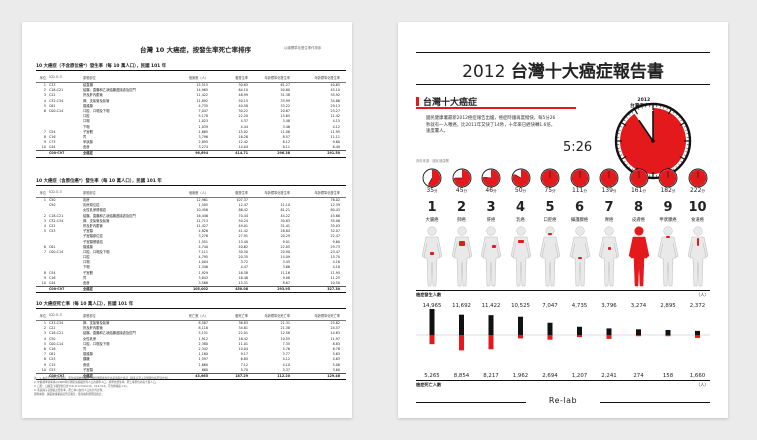 The image size is (757, 440). I want to click on table-cell: 3.48, so click(286, 121).